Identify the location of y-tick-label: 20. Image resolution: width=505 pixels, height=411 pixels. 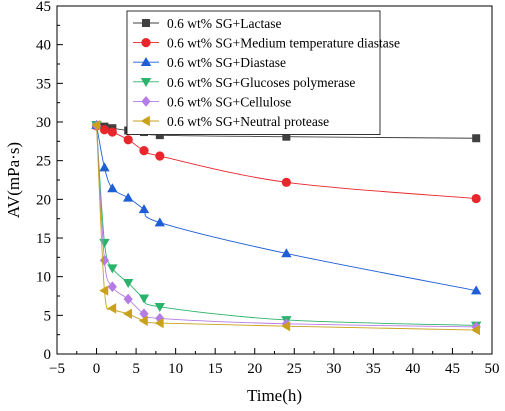
(43, 200).